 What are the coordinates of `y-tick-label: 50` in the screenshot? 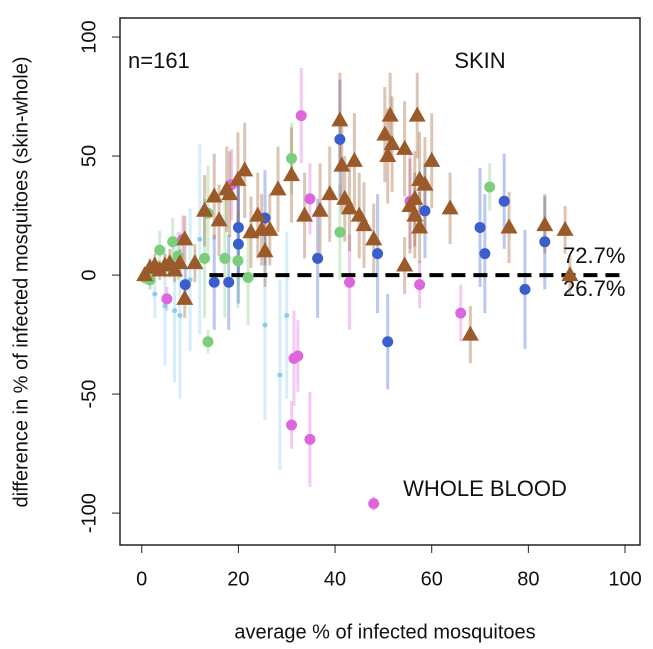 It's located at (89, 156).